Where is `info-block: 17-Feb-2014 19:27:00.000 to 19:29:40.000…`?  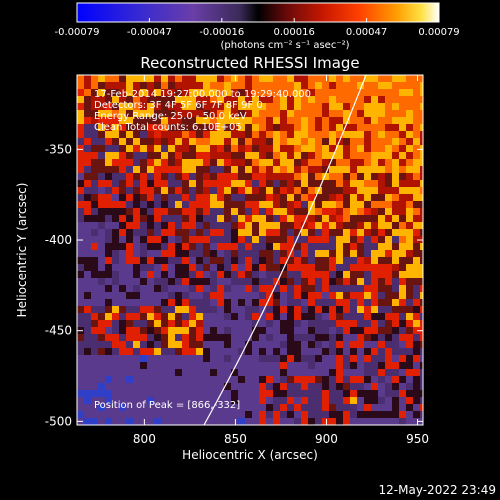
info-block: 17-Feb-2014 19:27:00.000 to 19:29:40.000… is located at coordinates (202, 111).